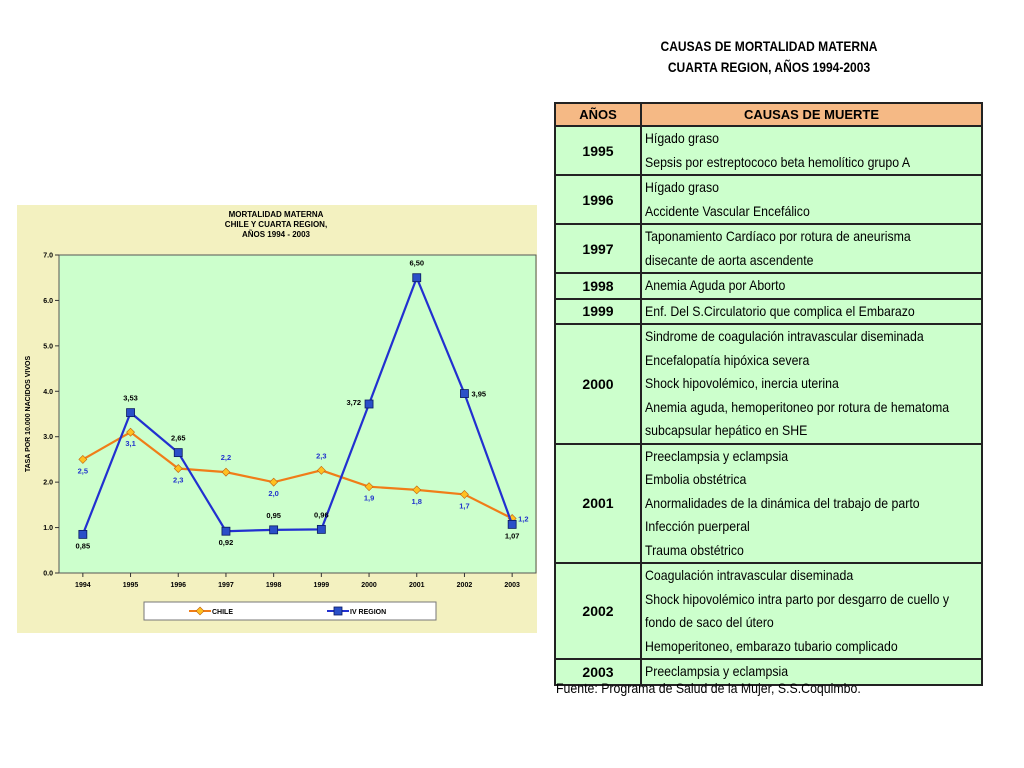 Image resolution: width=1024 pixels, height=768 pixels. I want to click on header-causes: CAUSAS DE MUERTE, so click(811, 114).